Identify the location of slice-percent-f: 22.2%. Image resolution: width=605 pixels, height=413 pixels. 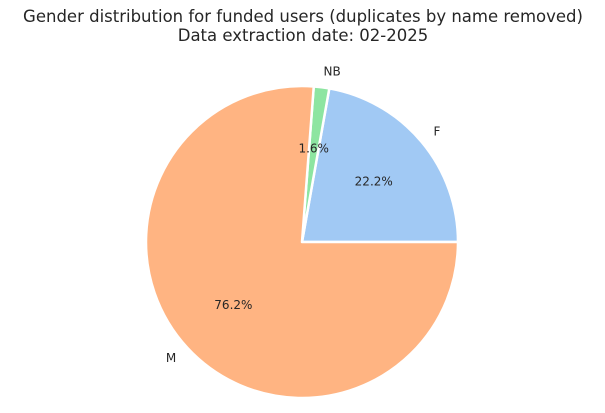
(374, 181).